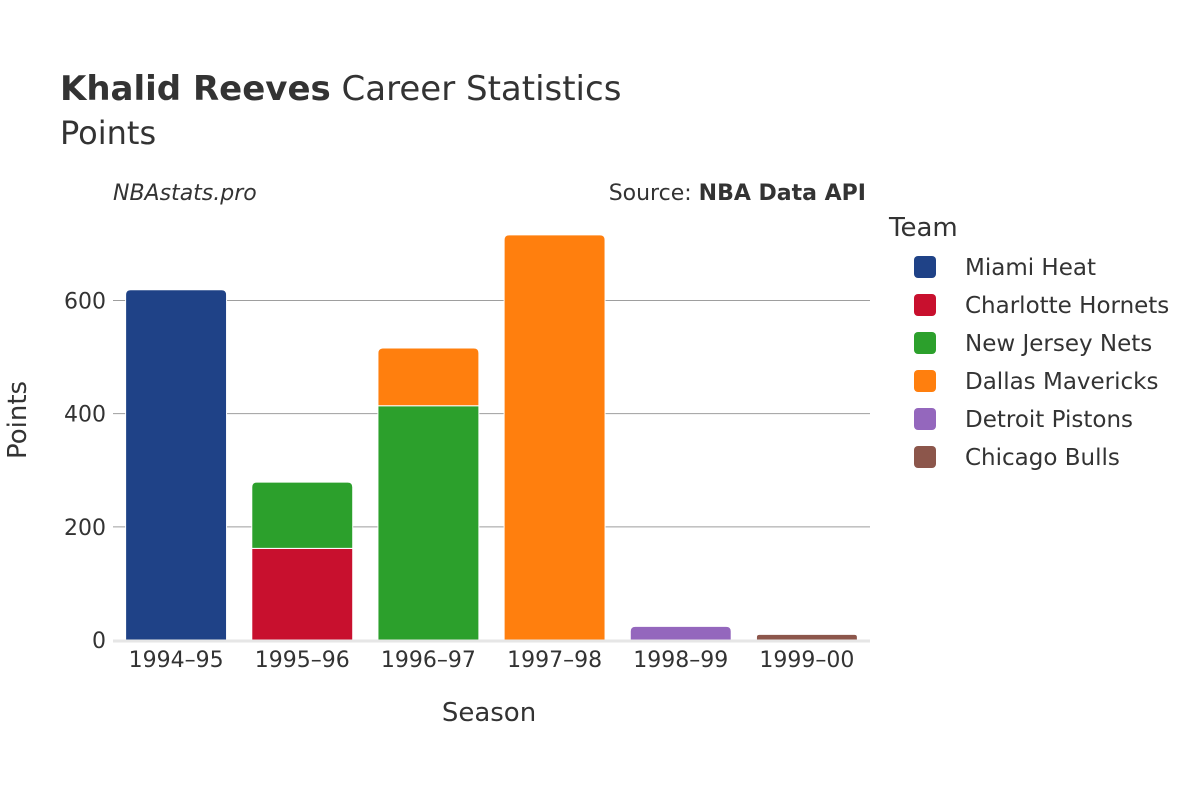  What do you see at coordinates (176, 465) in the screenshot?
I see `bar-miami-heat-1994–95` at bounding box center [176, 465].